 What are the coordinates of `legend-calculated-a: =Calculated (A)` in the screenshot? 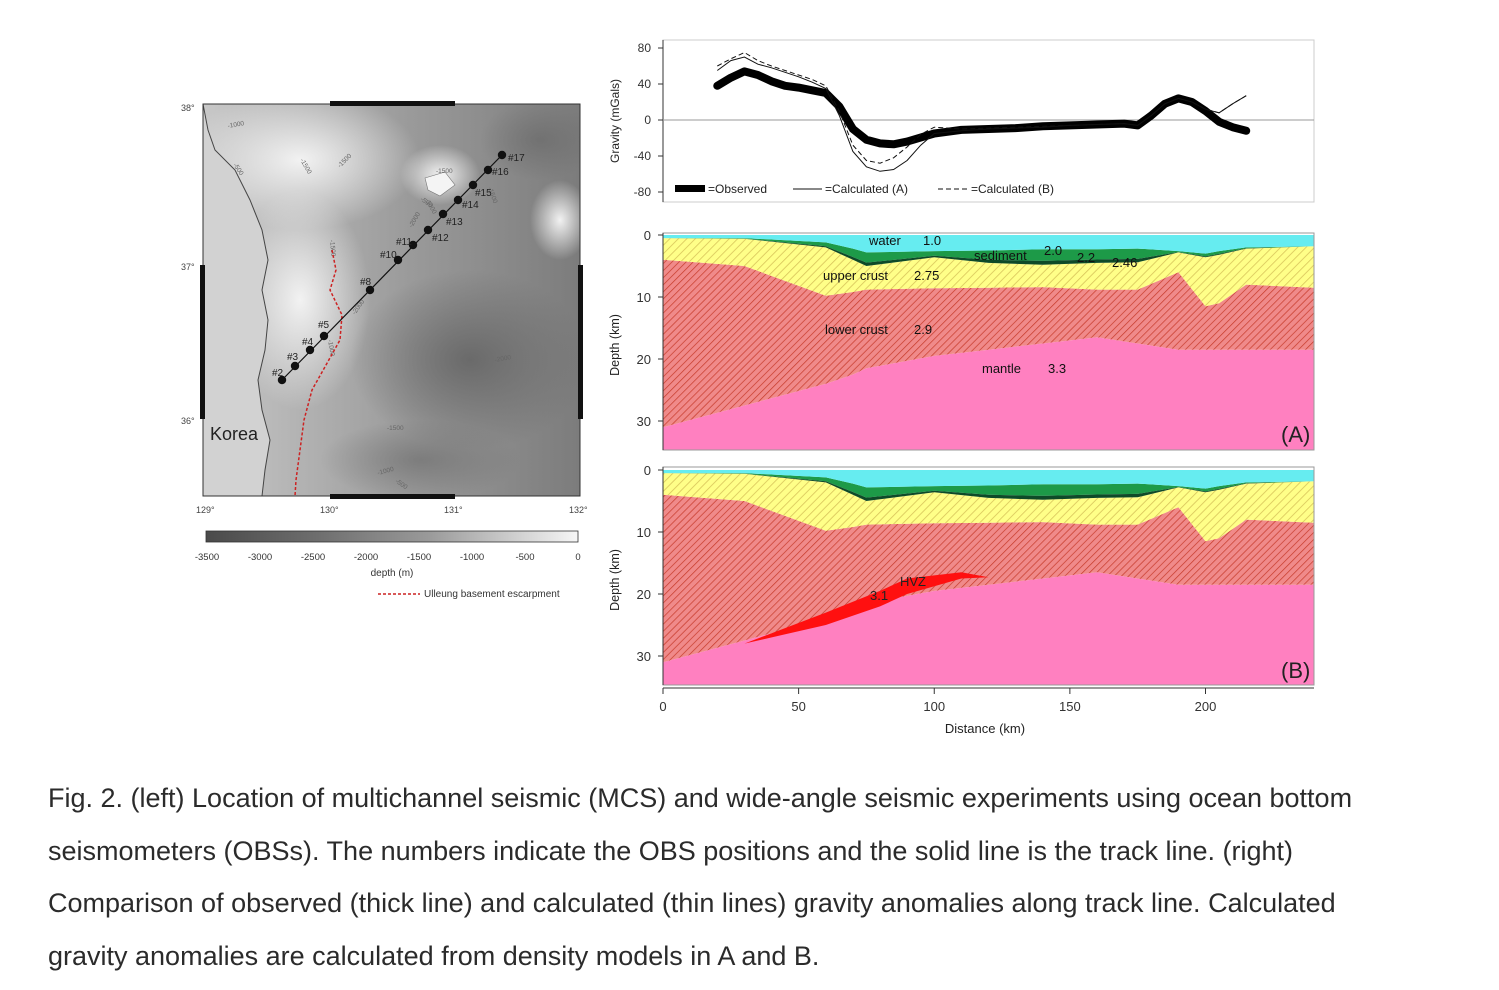 It's located at (866, 189).